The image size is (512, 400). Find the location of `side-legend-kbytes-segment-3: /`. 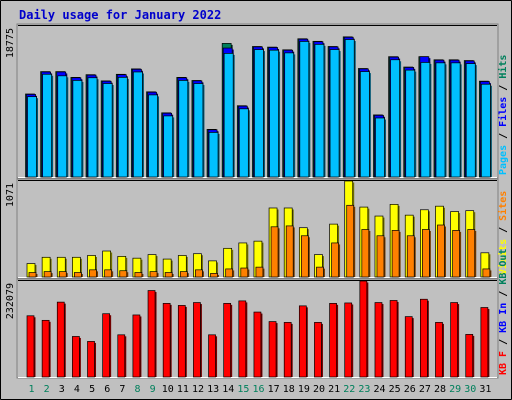

side-legend-kbytes-segment-3: / is located at coordinates (503, 294).